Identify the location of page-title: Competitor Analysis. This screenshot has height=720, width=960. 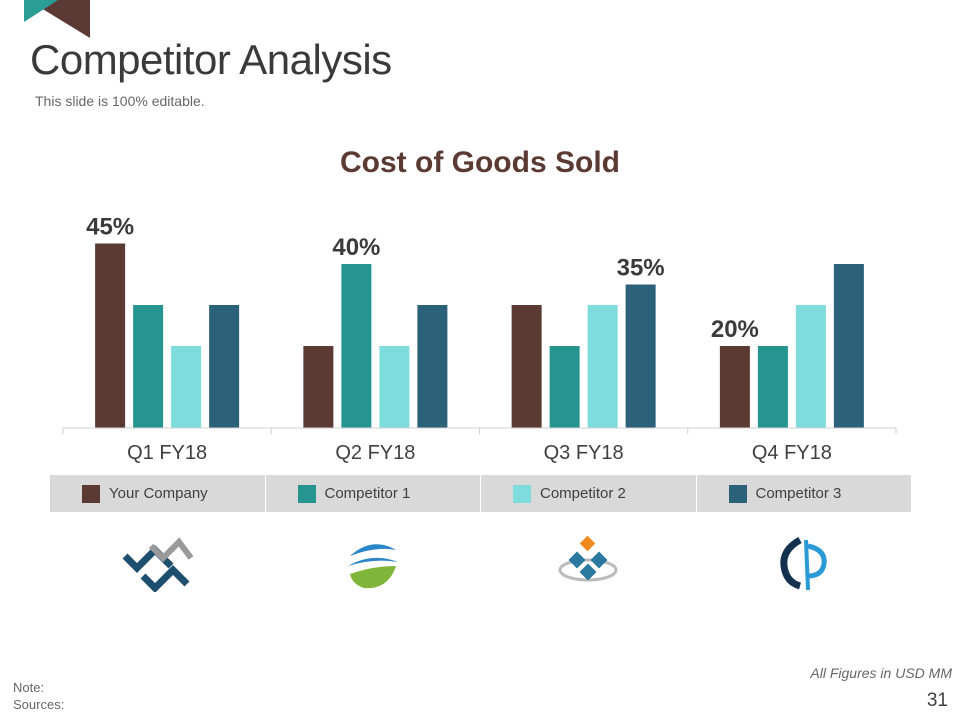
(211, 59).